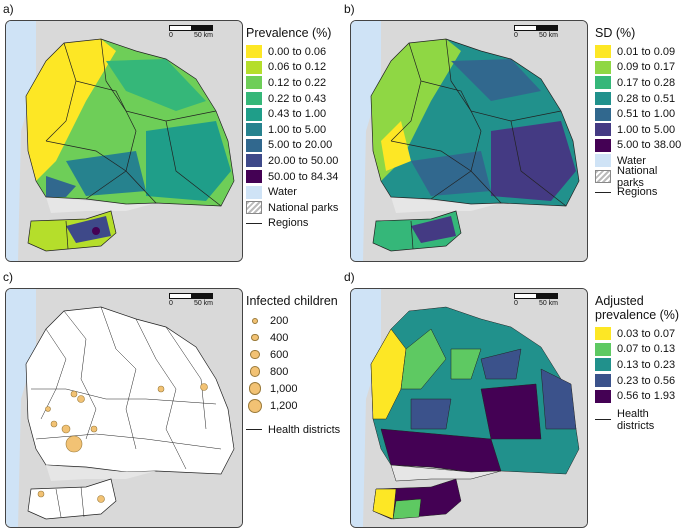  What do you see at coordinates (293, 371) in the screenshot?
I see `legend-size-item: 800` at bounding box center [293, 371].